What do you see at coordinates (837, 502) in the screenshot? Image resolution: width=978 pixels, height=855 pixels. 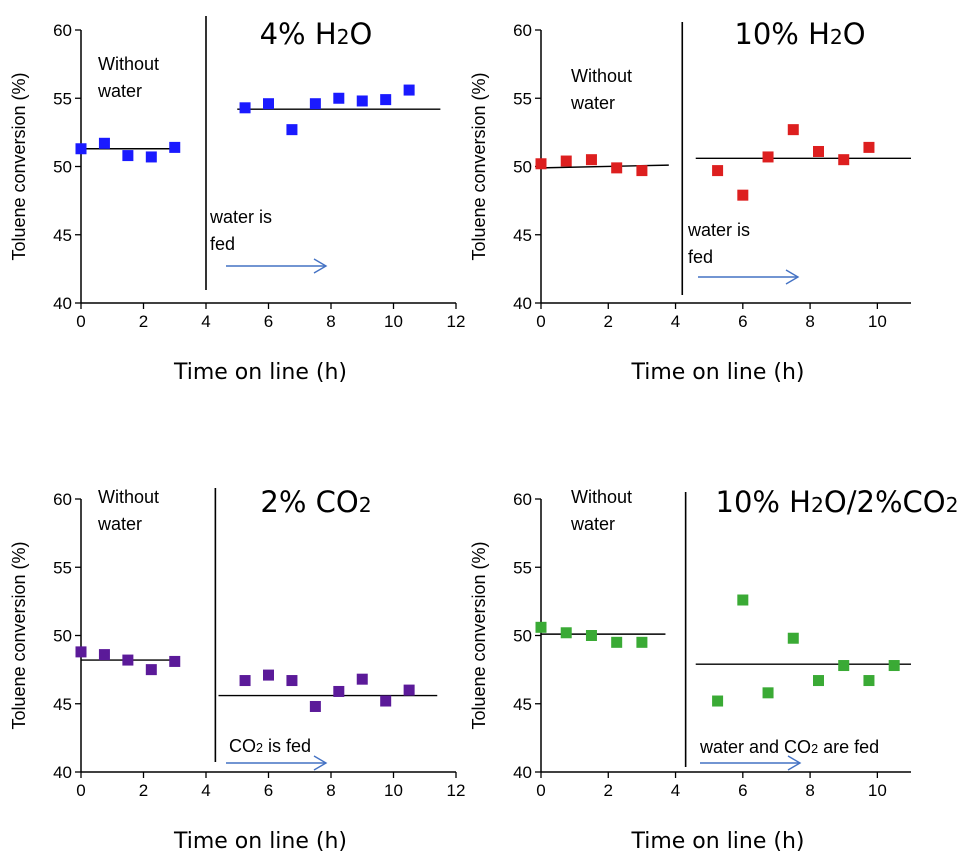 I see `panel-title: 10% H2O/2%CO2` at bounding box center [837, 502].